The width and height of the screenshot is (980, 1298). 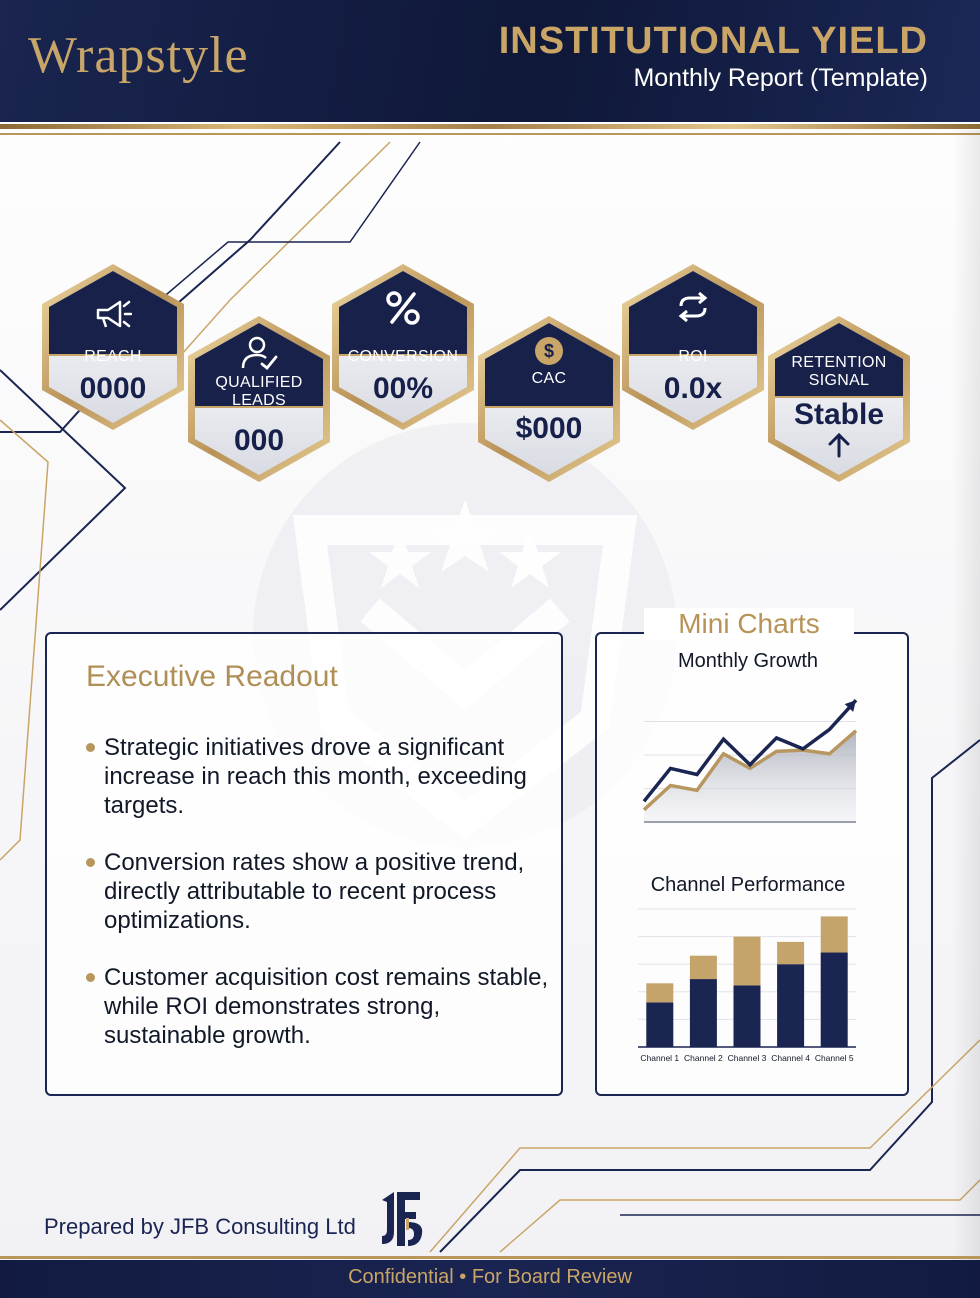 I want to click on report-title: INSTITUTIONAL YIELD, so click(x=713, y=41).